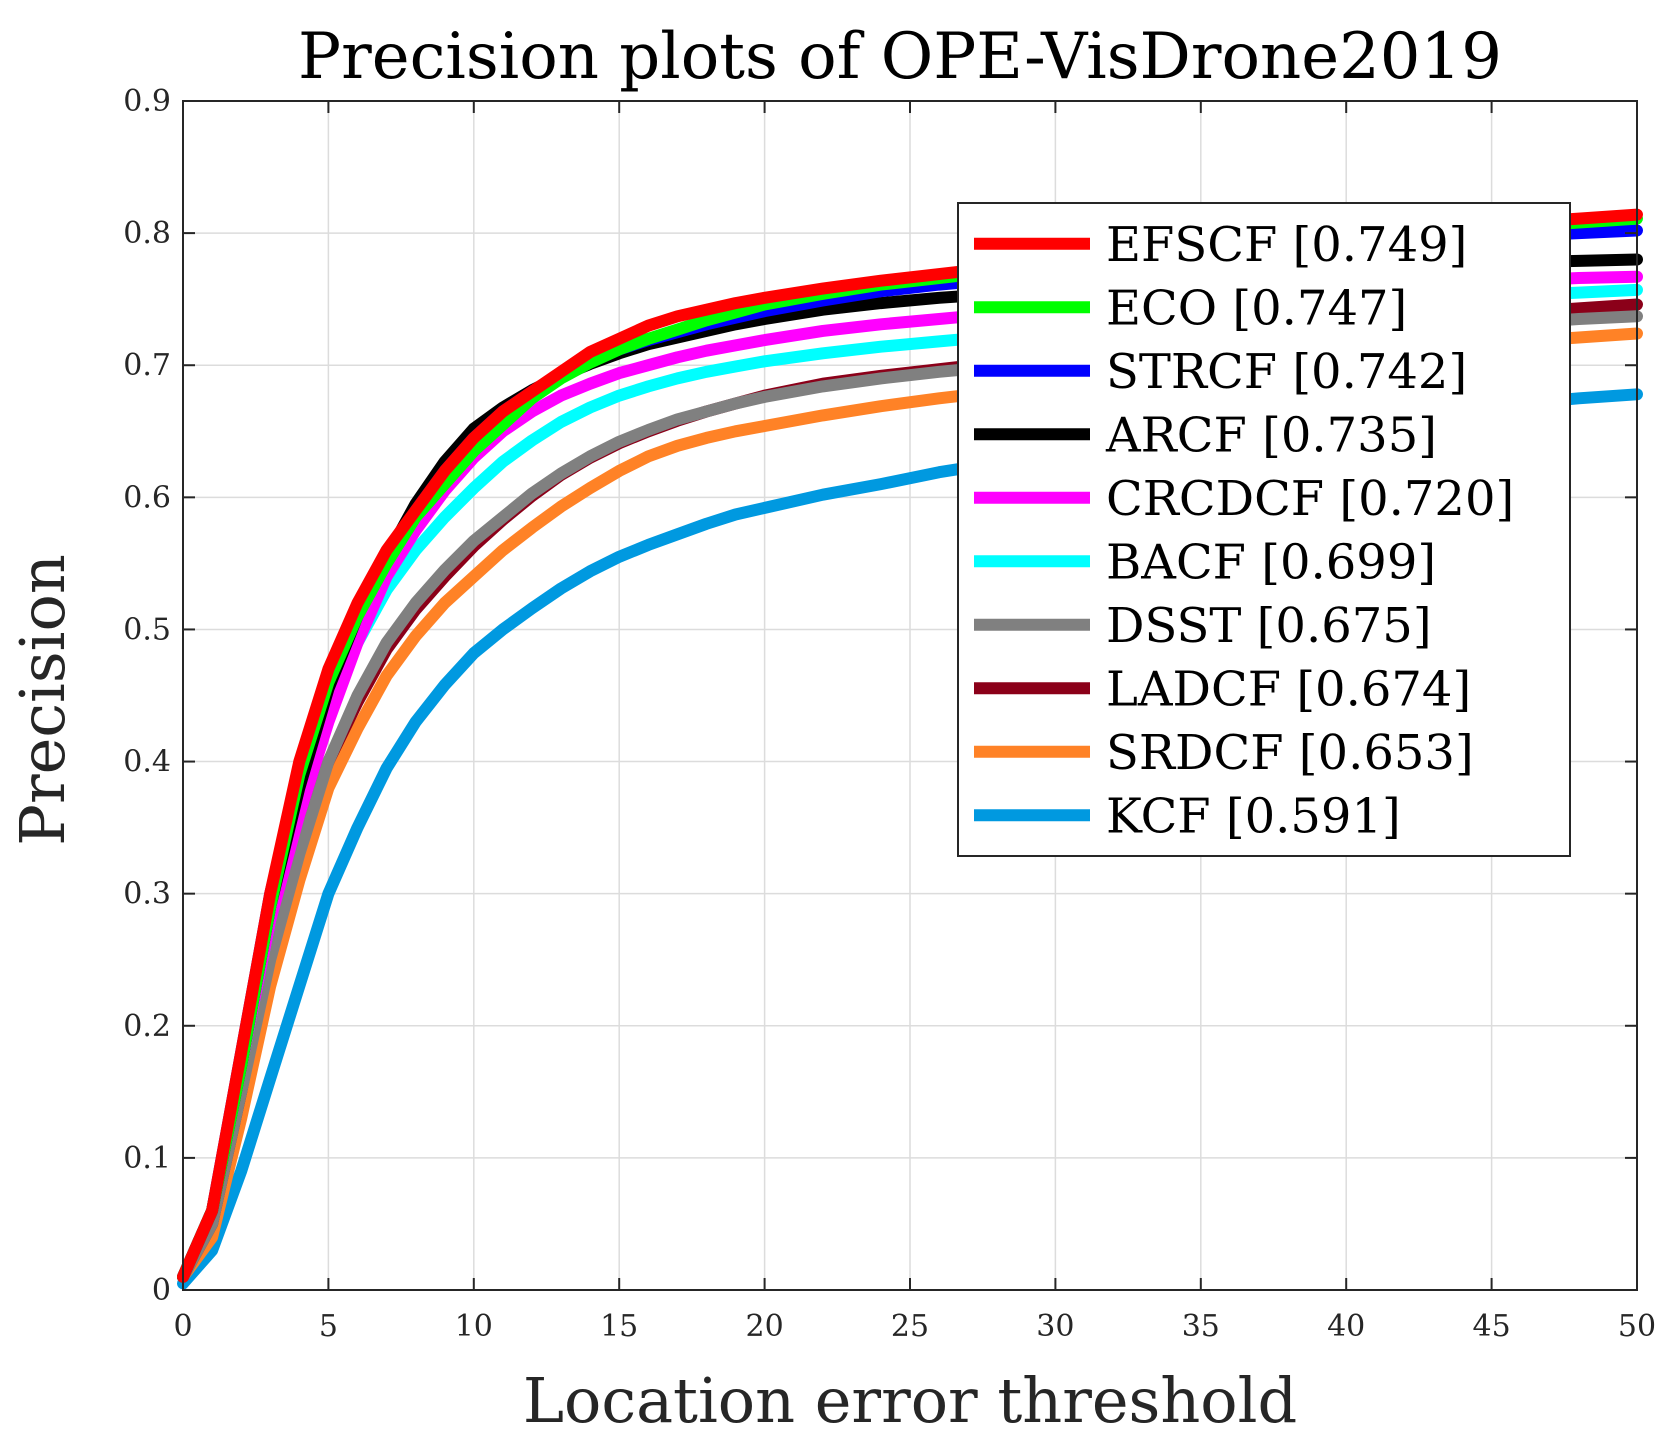 The width and height of the screenshot is (1659, 1442). Describe the element at coordinates (910, 1400) in the screenshot. I see `x-axis-title: Location error threshold` at that location.